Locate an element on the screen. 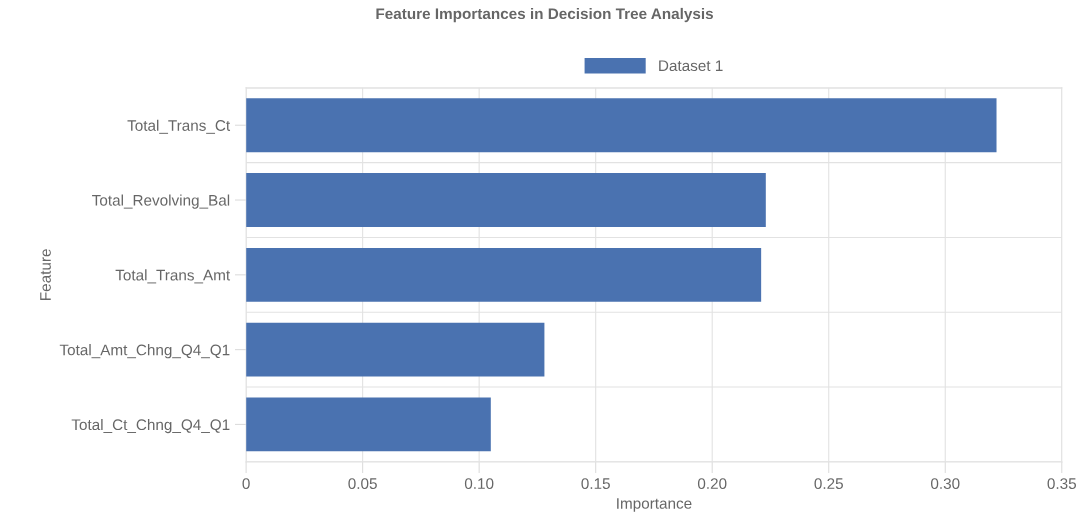 The width and height of the screenshot is (1089, 526). y-tick-label: Total_Trans_Amt is located at coordinates (173, 276).